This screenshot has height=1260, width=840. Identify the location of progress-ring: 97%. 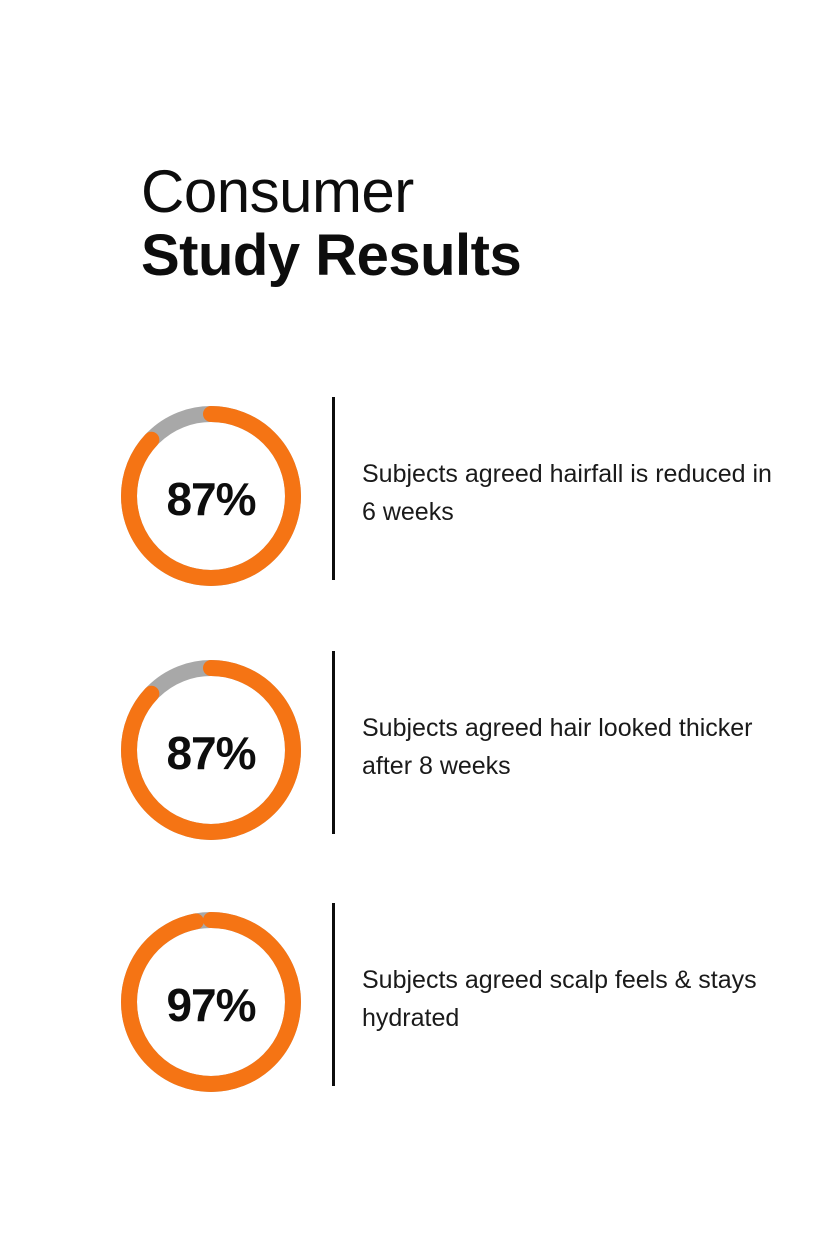
(211, 1002).